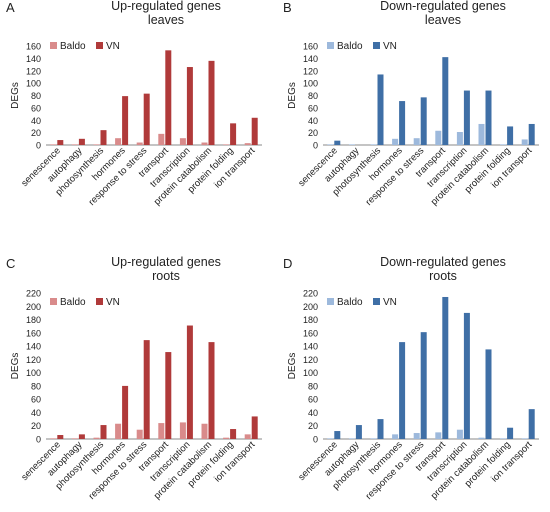 Image resolution: width=550 pixels, height=512 pixels. Describe the element at coordinates (310, 294) in the screenshot. I see `y-tick-label: 220` at that location.